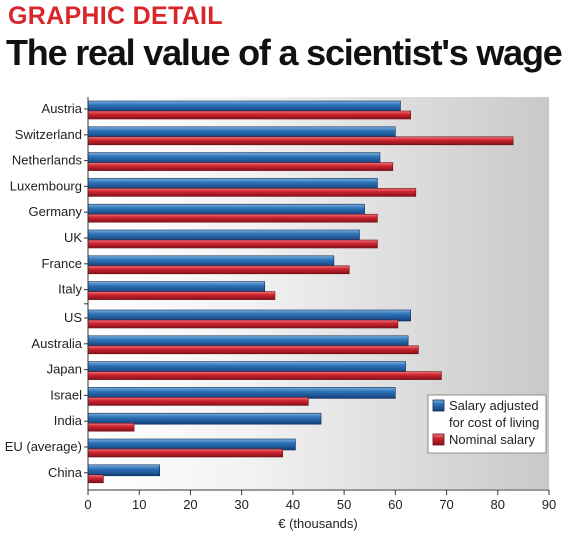  What do you see at coordinates (56, 343) in the screenshot?
I see `category-label: Australia` at bounding box center [56, 343].